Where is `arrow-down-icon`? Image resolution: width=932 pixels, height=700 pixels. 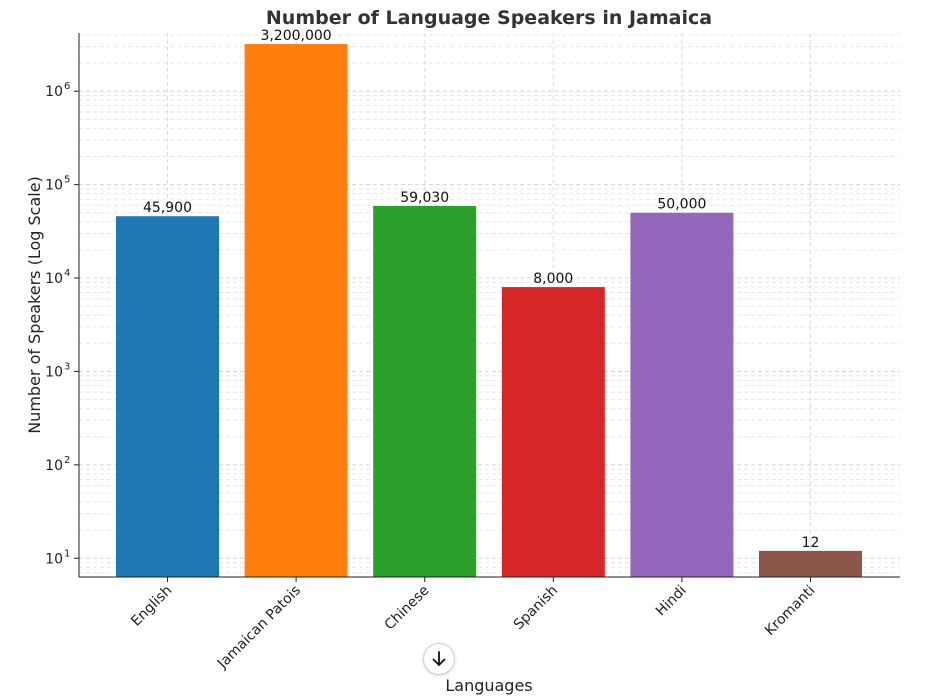 arrow-down-icon is located at coordinates (439, 658).